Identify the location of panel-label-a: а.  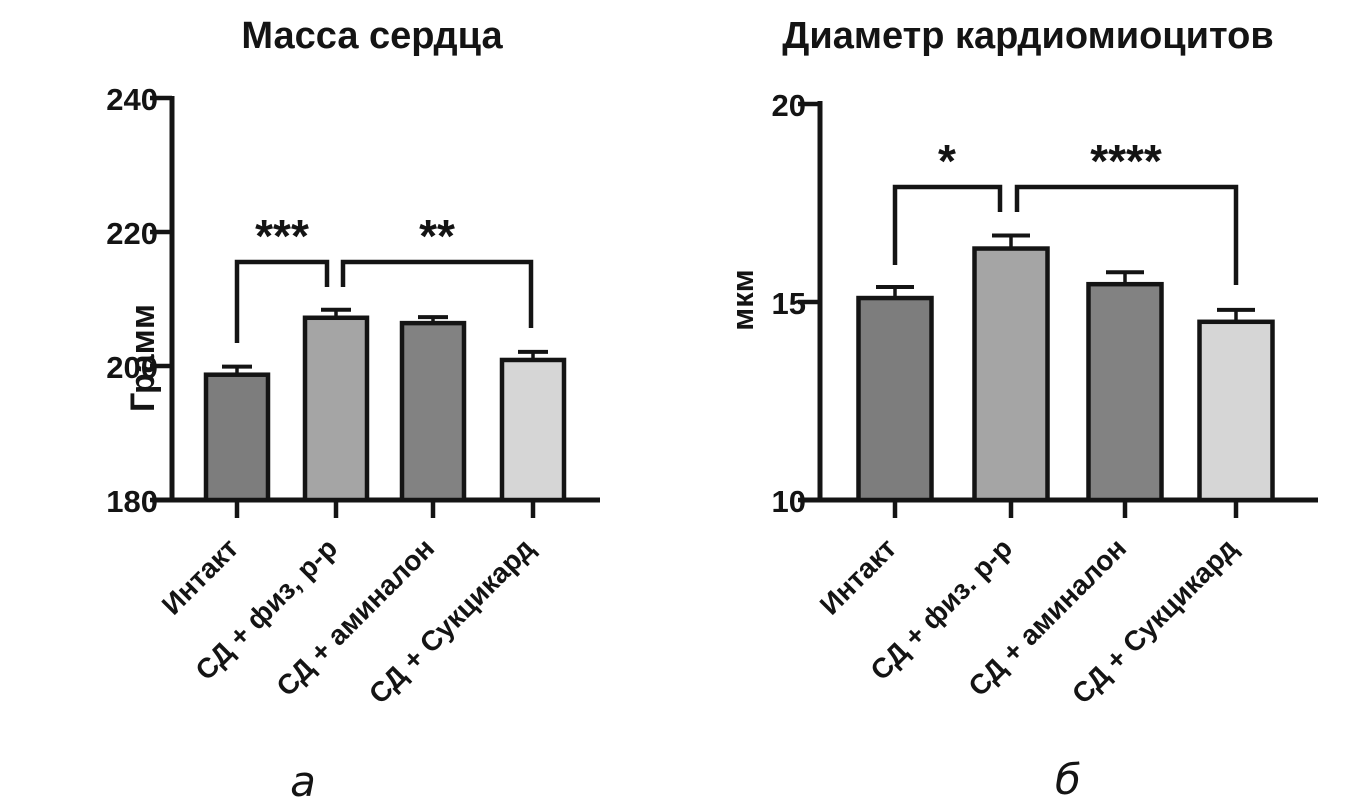
(303, 781).